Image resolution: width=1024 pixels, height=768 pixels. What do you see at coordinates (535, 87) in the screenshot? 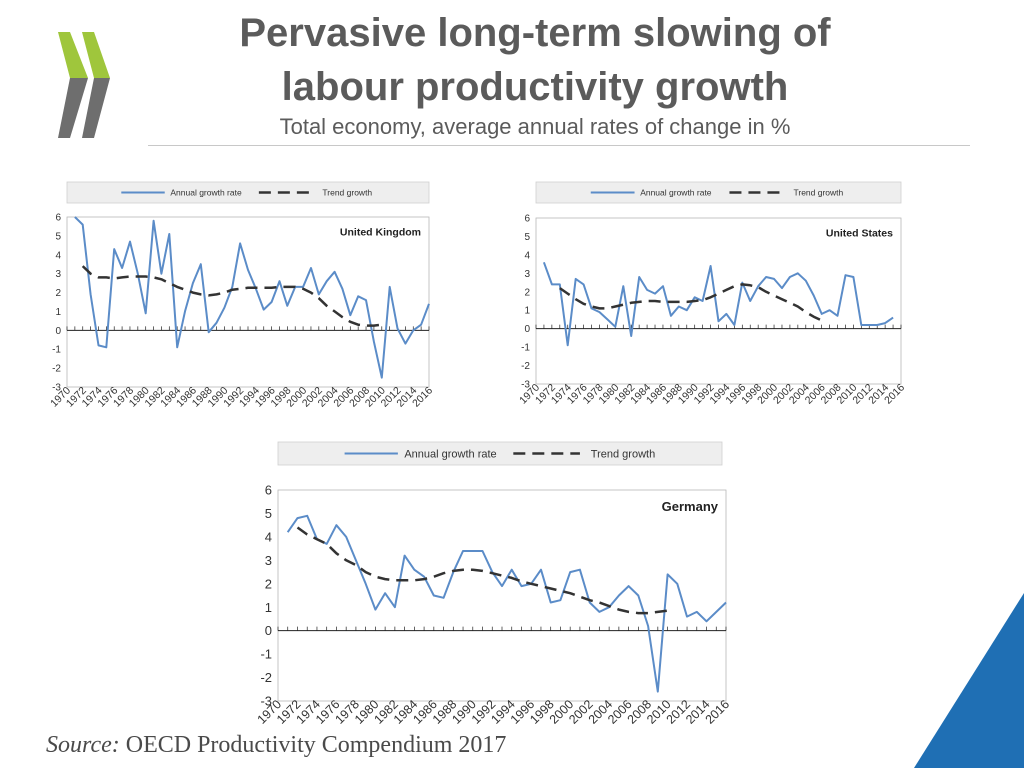
I see `page-title-line2: labour productivity growth` at bounding box center [535, 87].